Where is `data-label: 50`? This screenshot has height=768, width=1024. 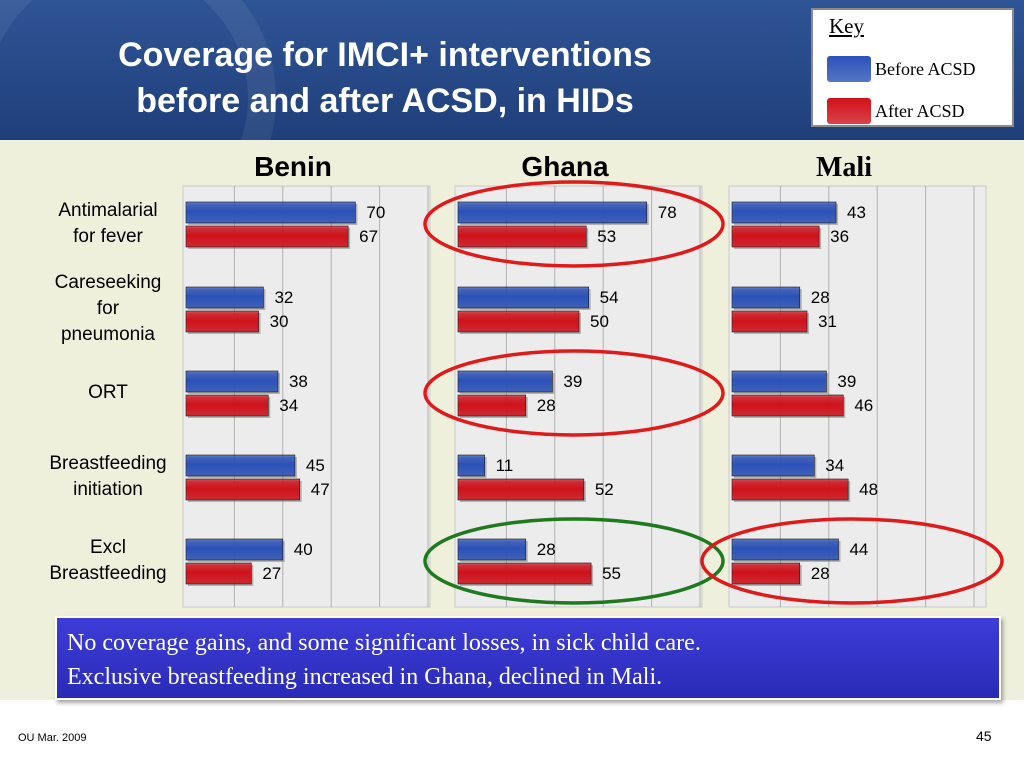 data-label: 50 is located at coordinates (599, 321).